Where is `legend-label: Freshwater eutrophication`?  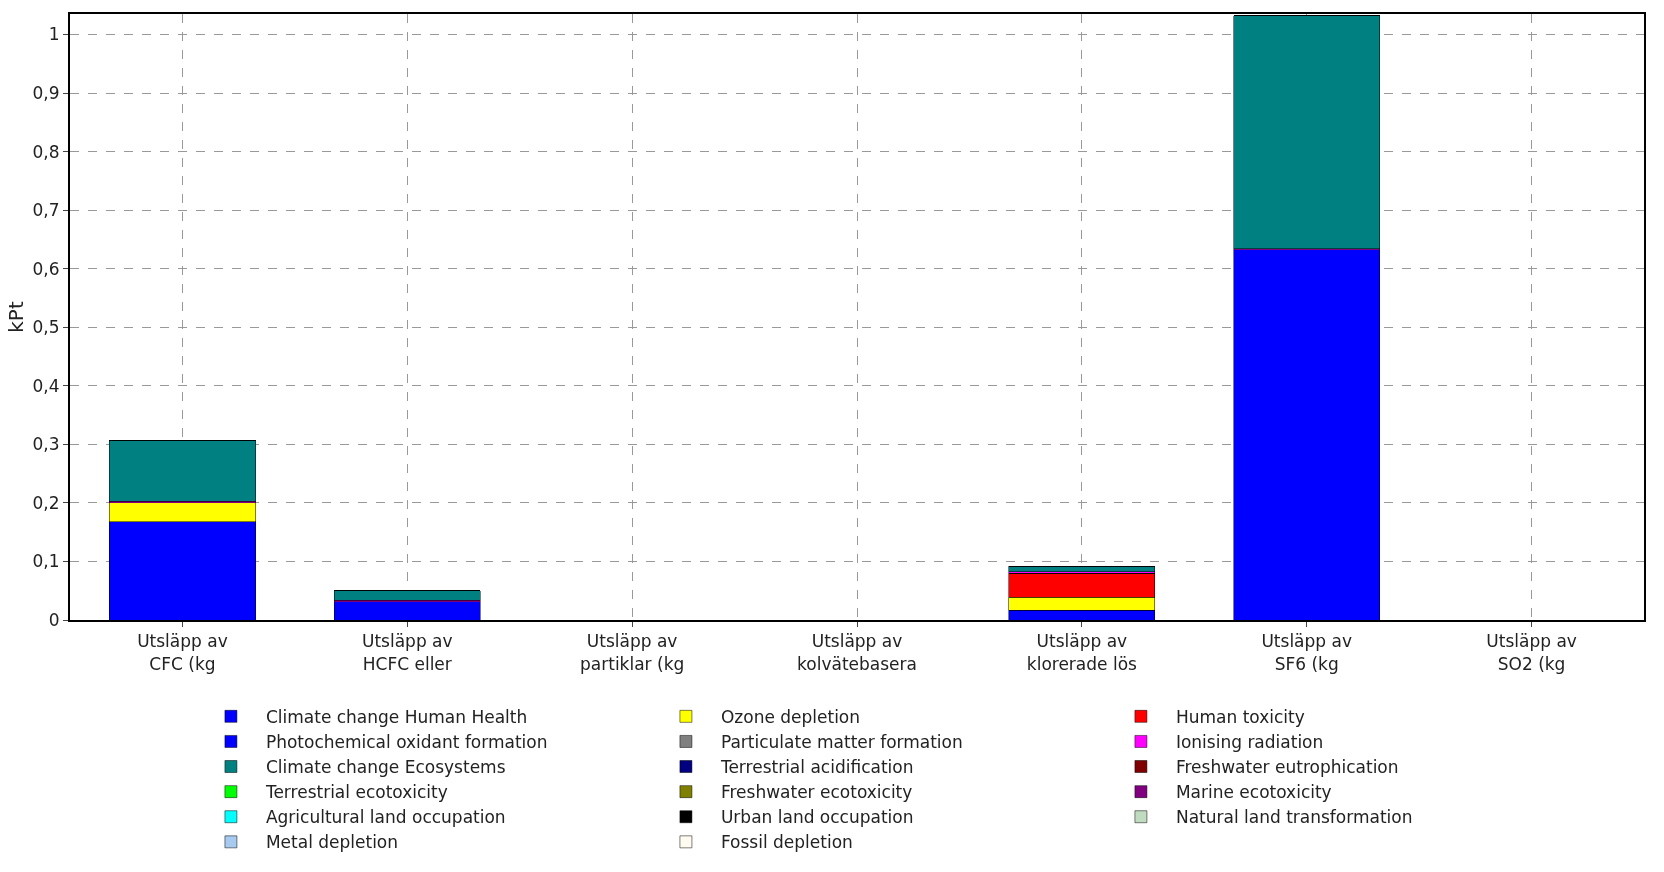 legend-label: Freshwater eutrophication is located at coordinates (1287, 767).